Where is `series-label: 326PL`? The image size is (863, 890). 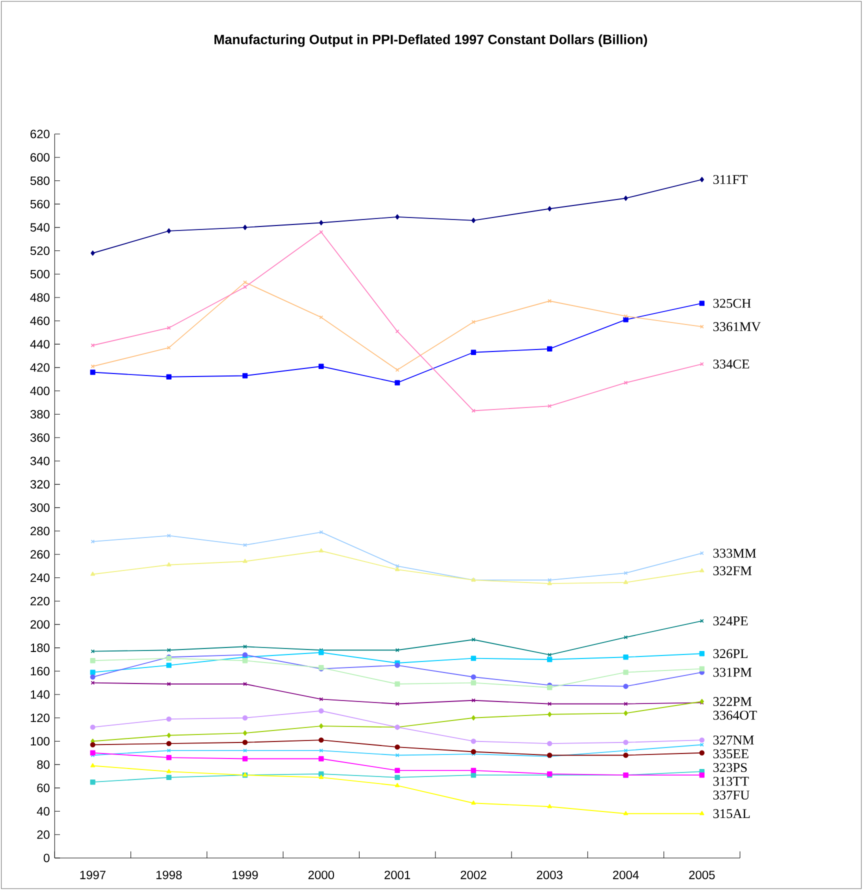
series-label: 326PL is located at coordinates (730, 653).